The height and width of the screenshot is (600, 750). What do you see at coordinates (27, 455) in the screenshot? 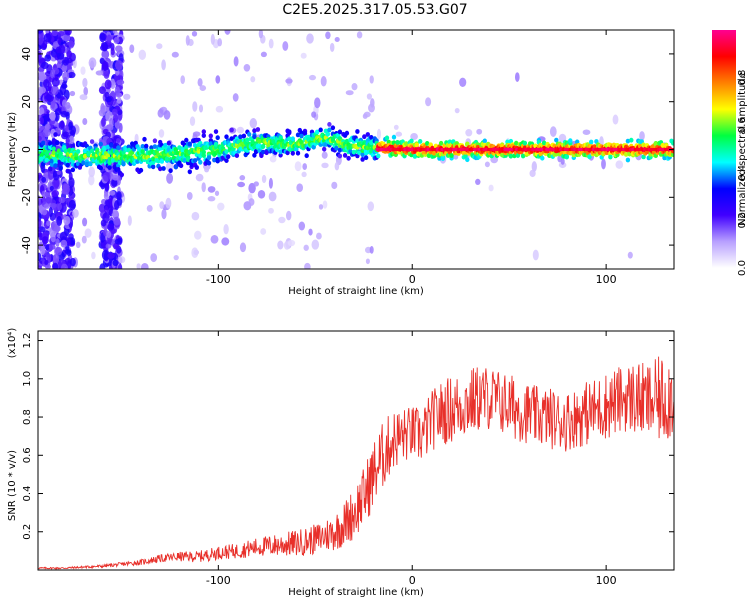
I see `y-tick-label: 0.6` at bounding box center [27, 455].